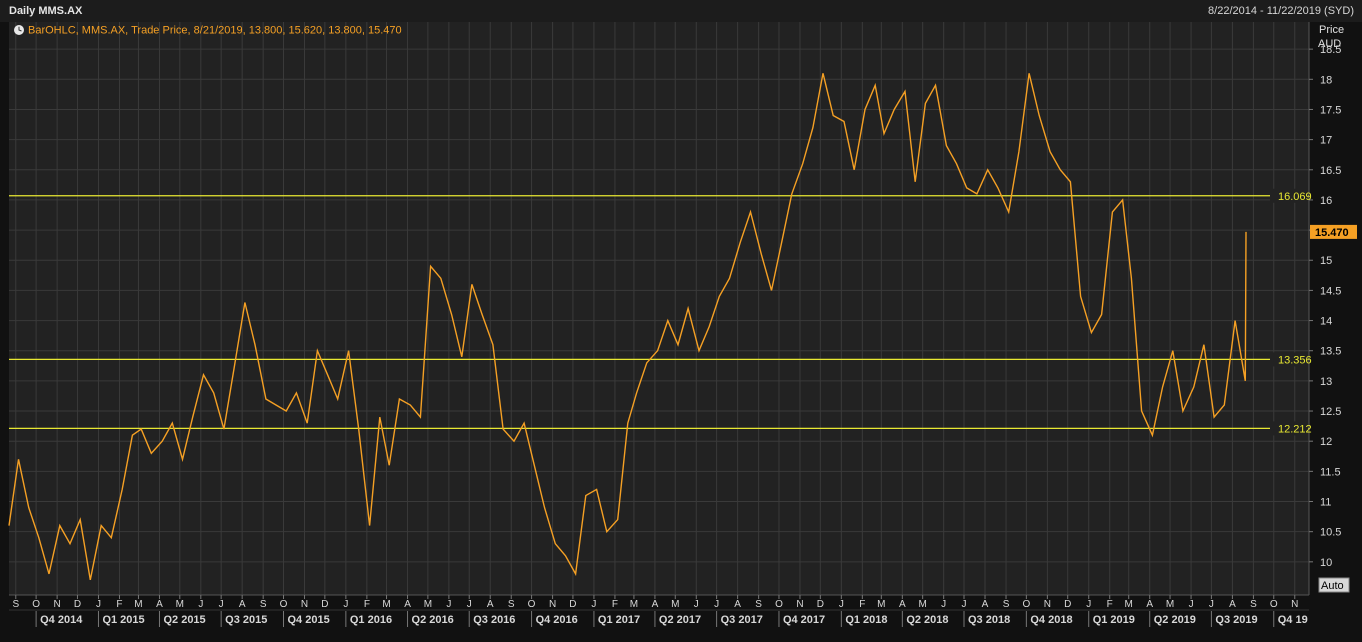  I want to click on y-tick-label: 10, so click(1326, 563).